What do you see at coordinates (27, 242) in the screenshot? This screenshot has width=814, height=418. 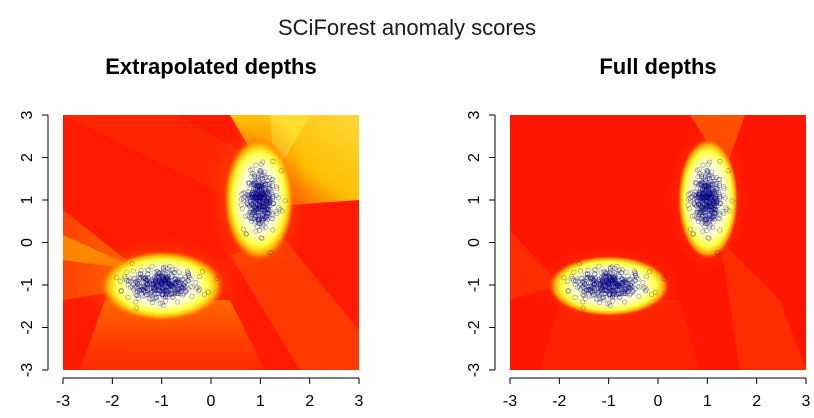 I see `y-tick-label: 0` at bounding box center [27, 242].